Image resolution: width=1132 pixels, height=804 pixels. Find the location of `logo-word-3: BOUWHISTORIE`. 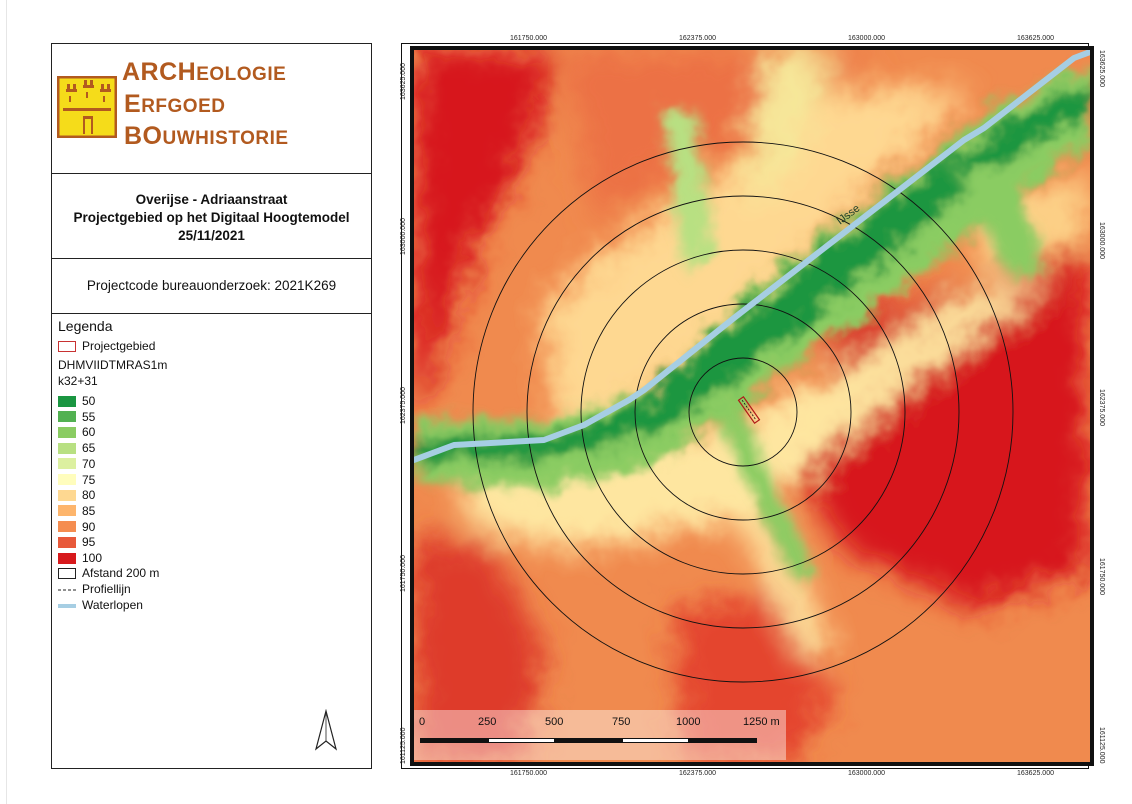

logo-word-3: BOUWHISTORIE is located at coordinates (206, 136).